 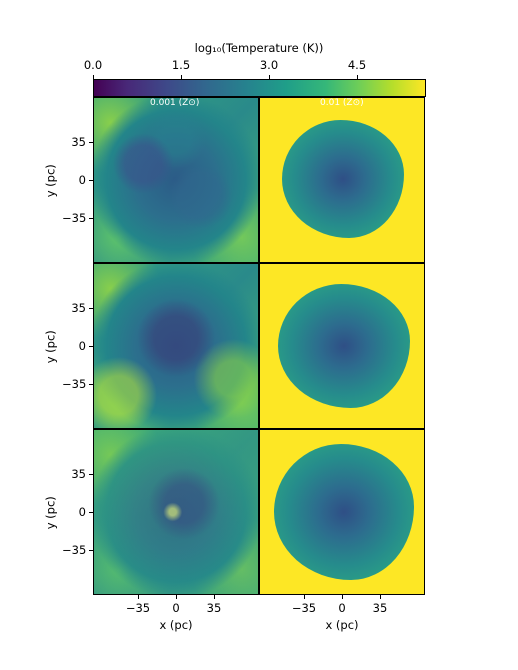 What do you see at coordinates (357, 65) in the screenshot?
I see `colorbar-tick-label: 4.5` at bounding box center [357, 65].